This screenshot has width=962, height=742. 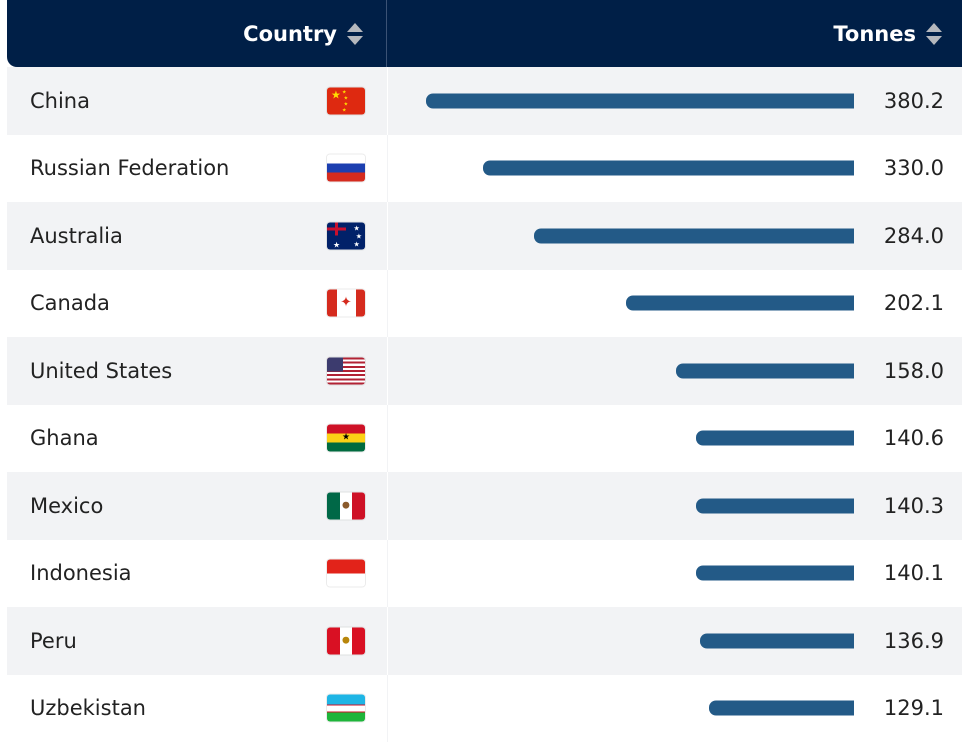 What do you see at coordinates (197, 304) in the screenshot?
I see `country-cell: Canada ✦` at bounding box center [197, 304].